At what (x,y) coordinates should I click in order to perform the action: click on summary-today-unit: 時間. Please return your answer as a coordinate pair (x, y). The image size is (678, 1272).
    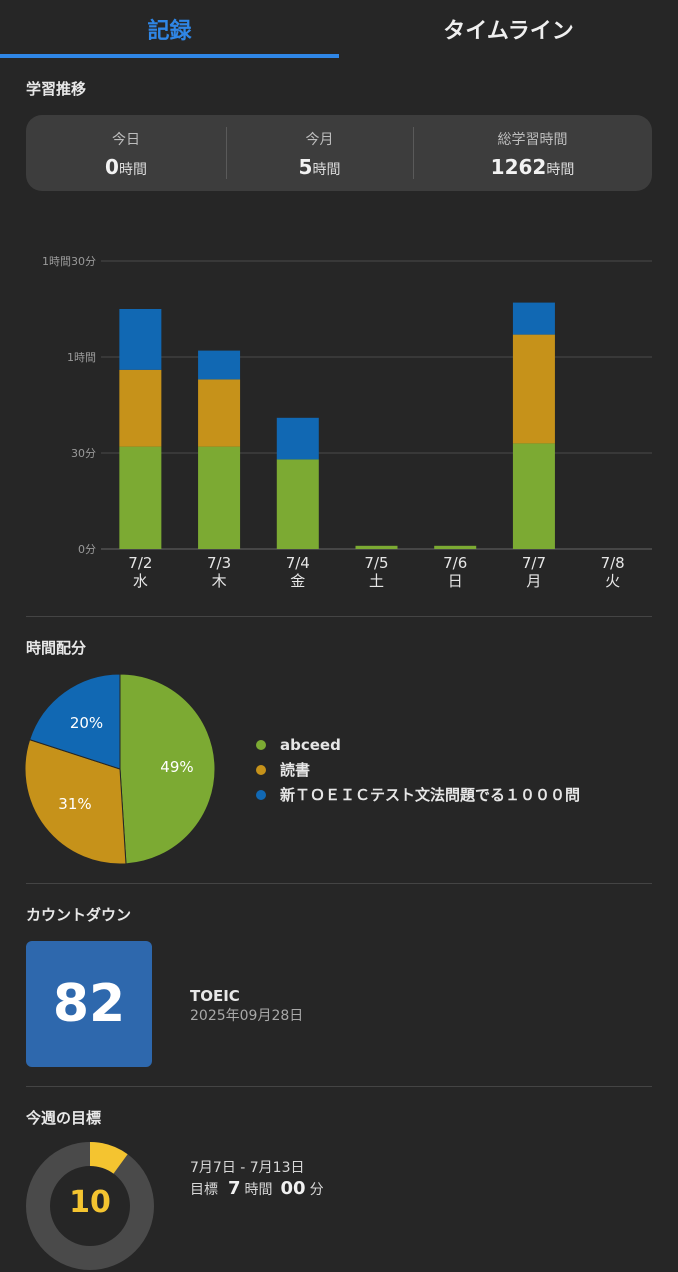
    Looking at the image, I should click on (132, 170).